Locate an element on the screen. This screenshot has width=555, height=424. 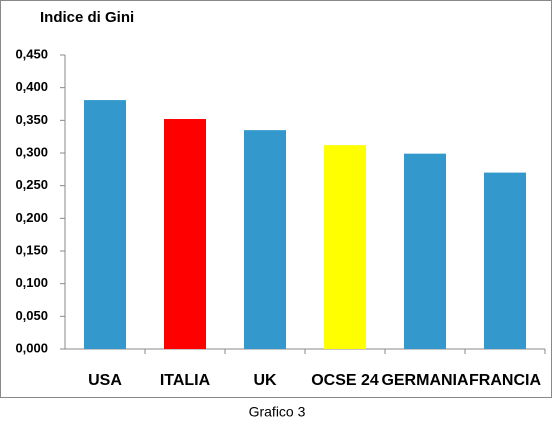
x-tick-label: OCSE 24 is located at coordinates (345, 380).